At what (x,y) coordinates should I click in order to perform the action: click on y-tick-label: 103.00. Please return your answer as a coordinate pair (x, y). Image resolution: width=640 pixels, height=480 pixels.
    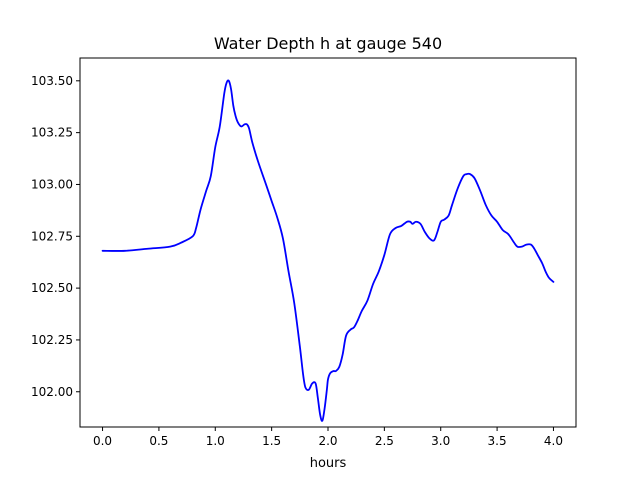
    Looking at the image, I should click on (52, 184).